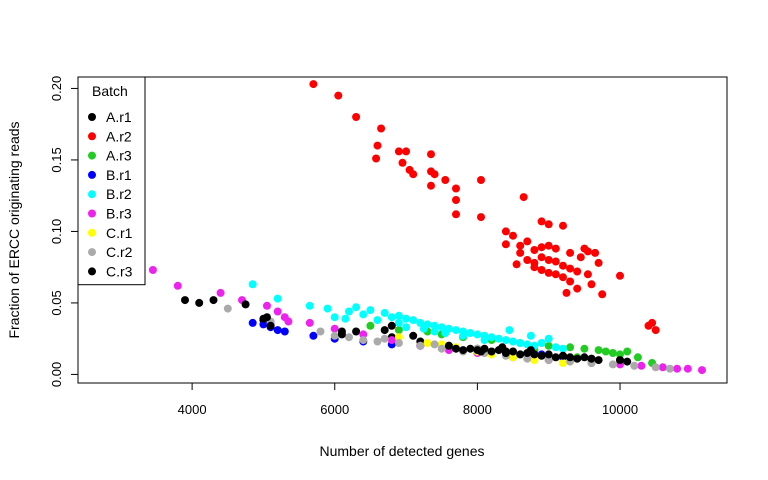  What do you see at coordinates (56, 159) in the screenshot?
I see `y-tick-label: 0.15` at bounding box center [56, 159].